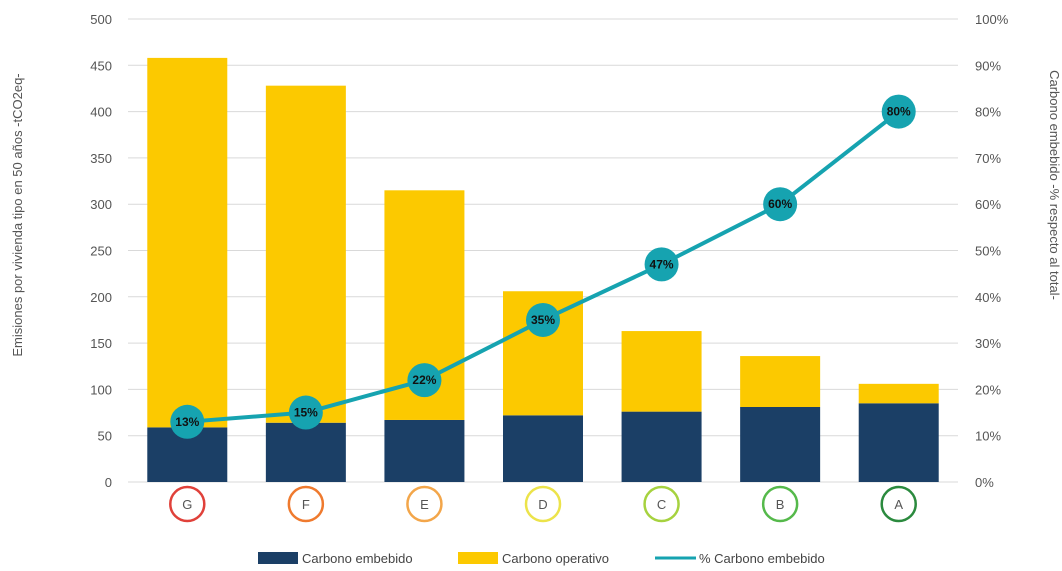  What do you see at coordinates (762, 558) in the screenshot?
I see `legend-label-pct: % Carbono embebido` at bounding box center [762, 558].